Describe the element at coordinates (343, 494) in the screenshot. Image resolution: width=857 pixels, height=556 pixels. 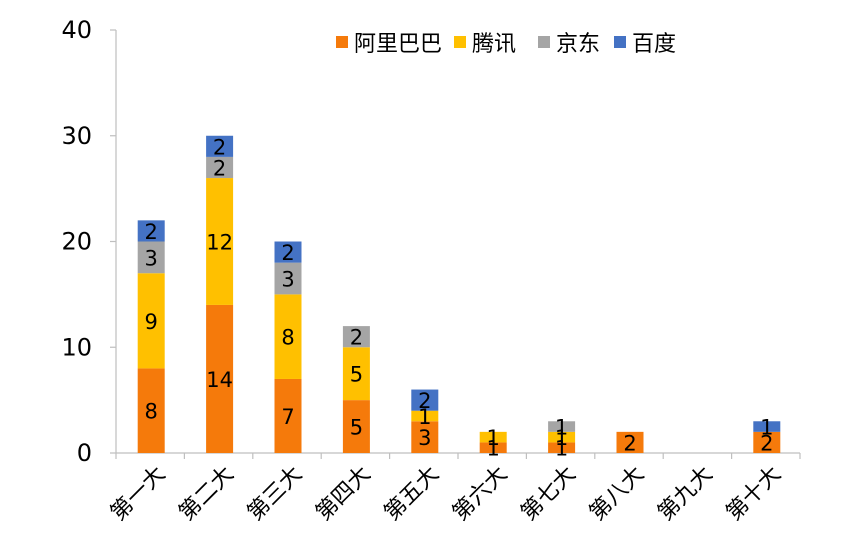
I see `x-category-label: 第四大` at that location.